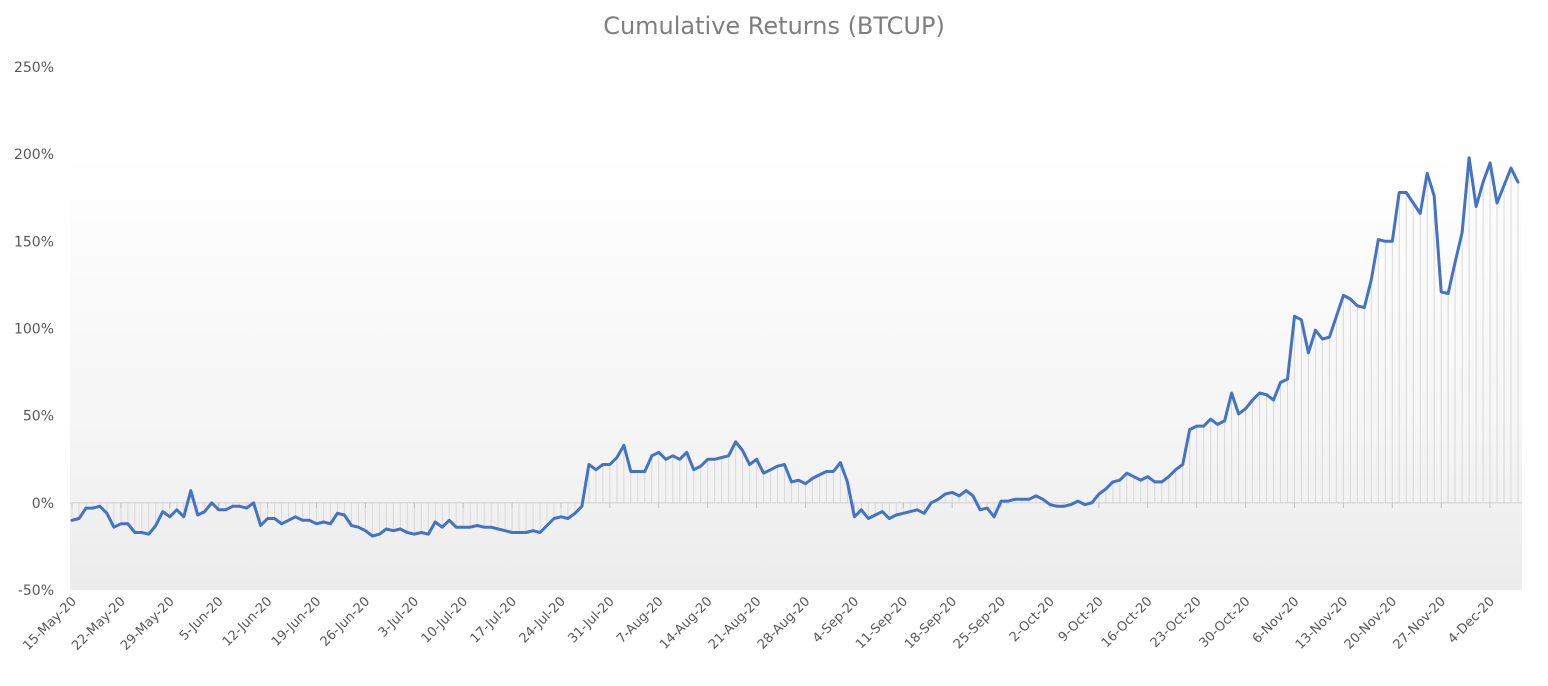 The height and width of the screenshot is (686, 1548). I want to click on y-tick-label: 200%, so click(34, 155).